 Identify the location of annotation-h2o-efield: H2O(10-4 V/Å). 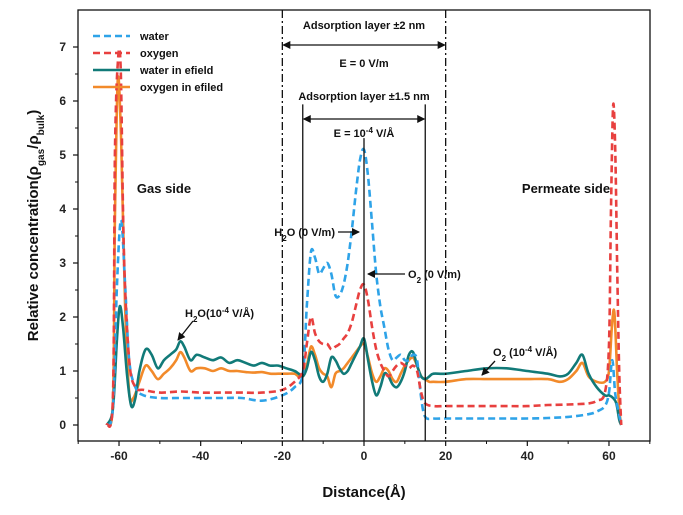
(219, 315).